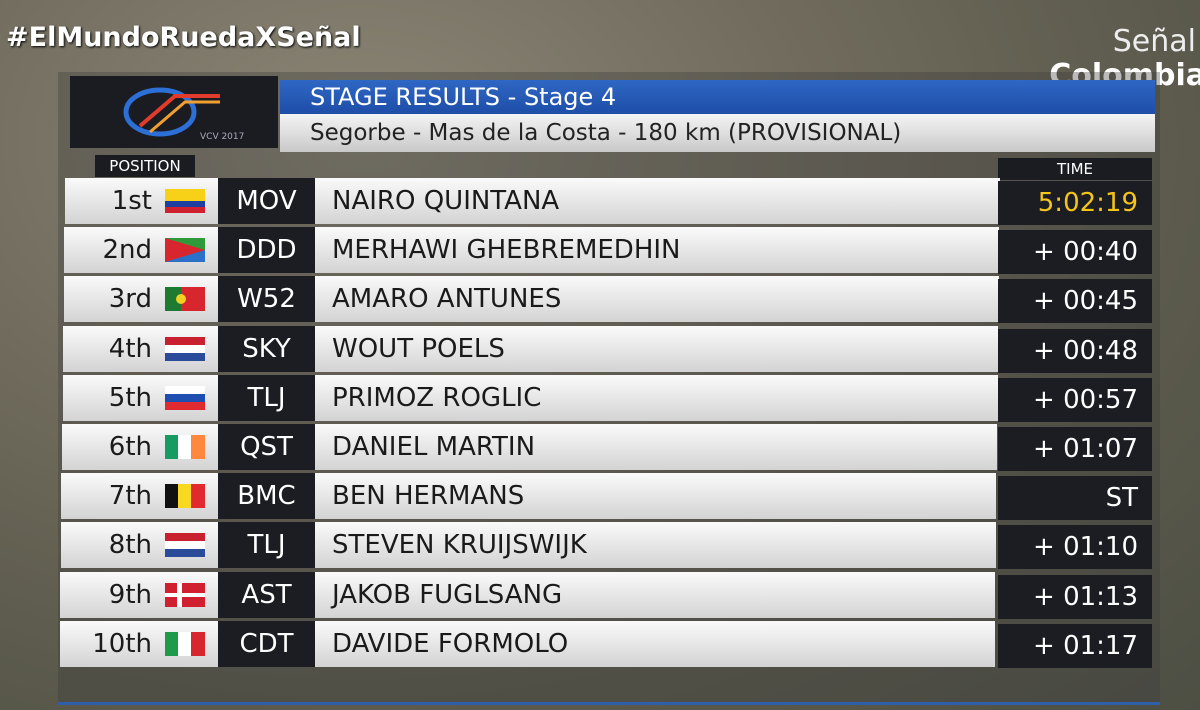 This screenshot has height=710, width=1200. What do you see at coordinates (130, 348) in the screenshot?
I see `position: 4th` at bounding box center [130, 348].